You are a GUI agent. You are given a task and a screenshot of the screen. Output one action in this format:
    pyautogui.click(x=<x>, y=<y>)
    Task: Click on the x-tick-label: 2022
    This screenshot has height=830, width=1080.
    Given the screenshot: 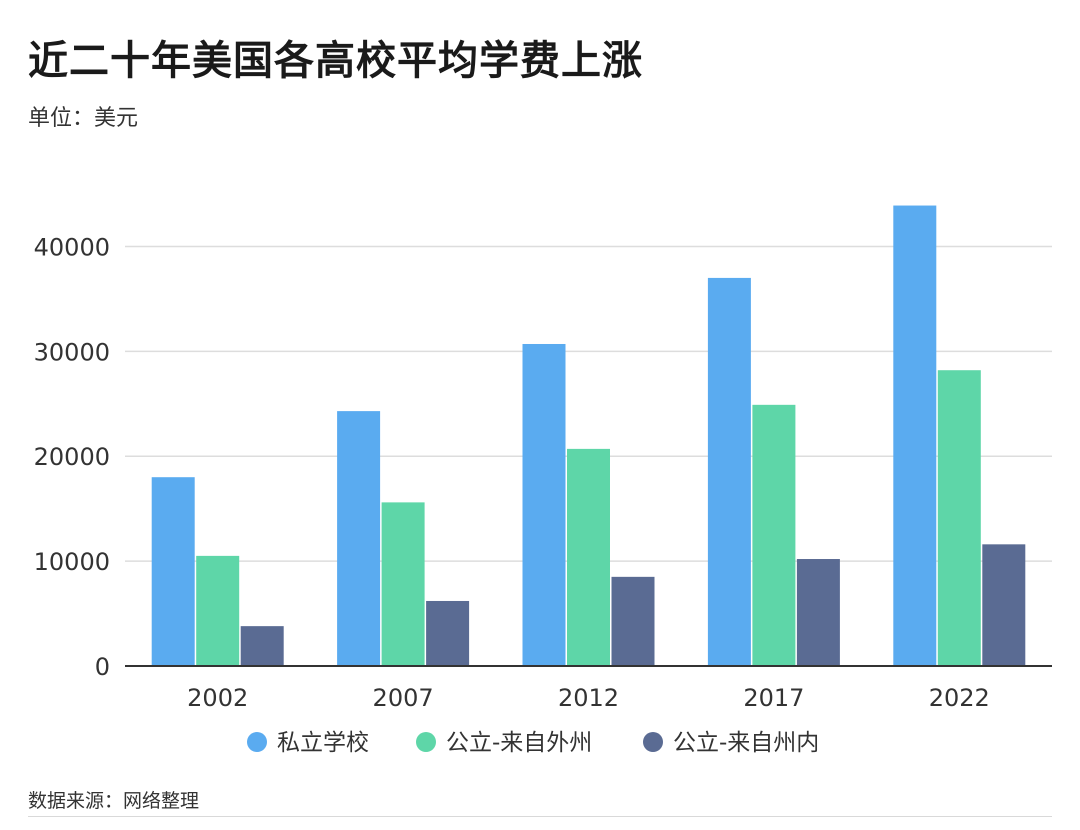 What is the action you would take?
    pyautogui.click(x=959, y=698)
    